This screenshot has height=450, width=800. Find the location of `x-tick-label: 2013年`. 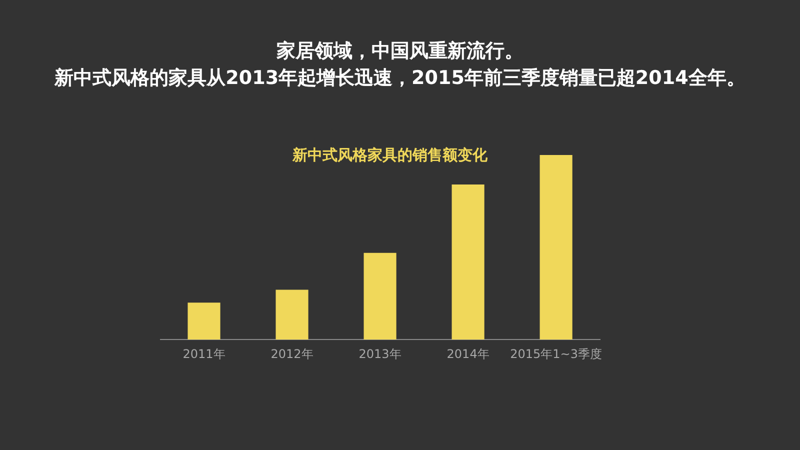

x-tick-label: 2013年 is located at coordinates (380, 353).